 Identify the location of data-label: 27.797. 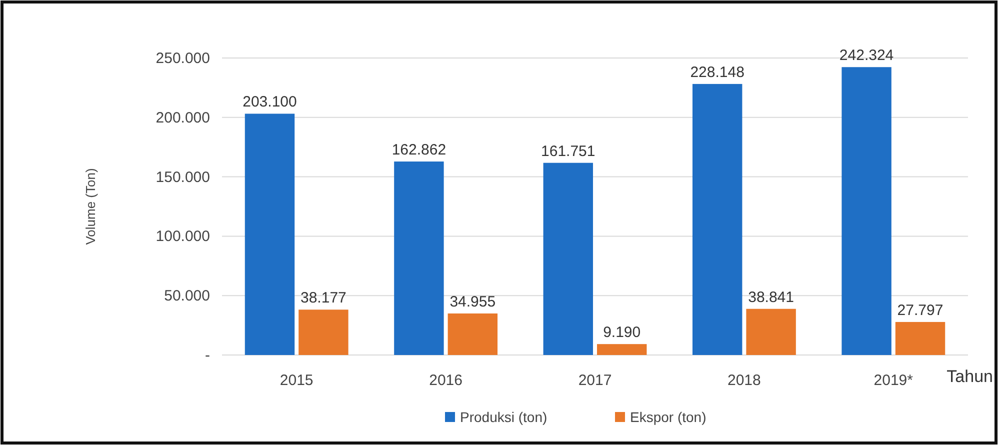
(920, 310).